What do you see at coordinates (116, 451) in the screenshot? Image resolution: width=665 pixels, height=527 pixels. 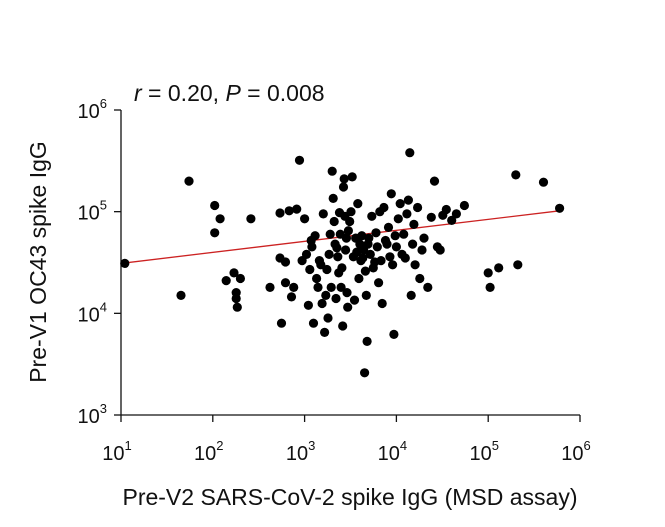 I see `x-tick-label: 10¹` at bounding box center [116, 451].